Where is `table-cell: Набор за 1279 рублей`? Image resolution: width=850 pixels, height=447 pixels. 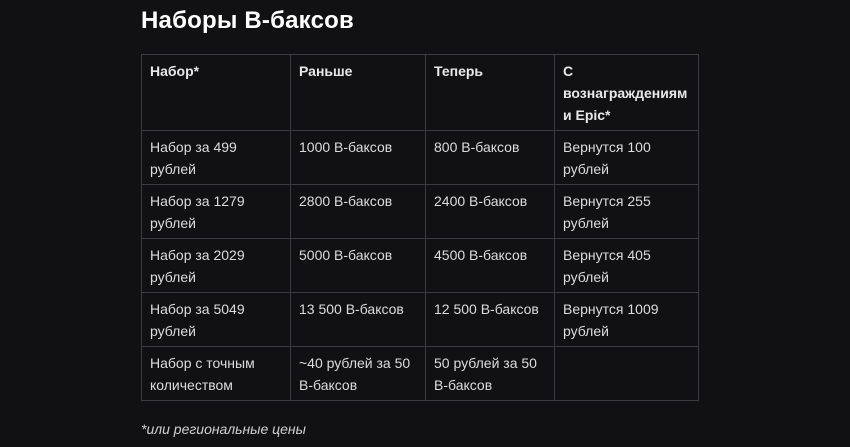
table-cell: Набор за 1279 рублей is located at coordinates (216, 211).